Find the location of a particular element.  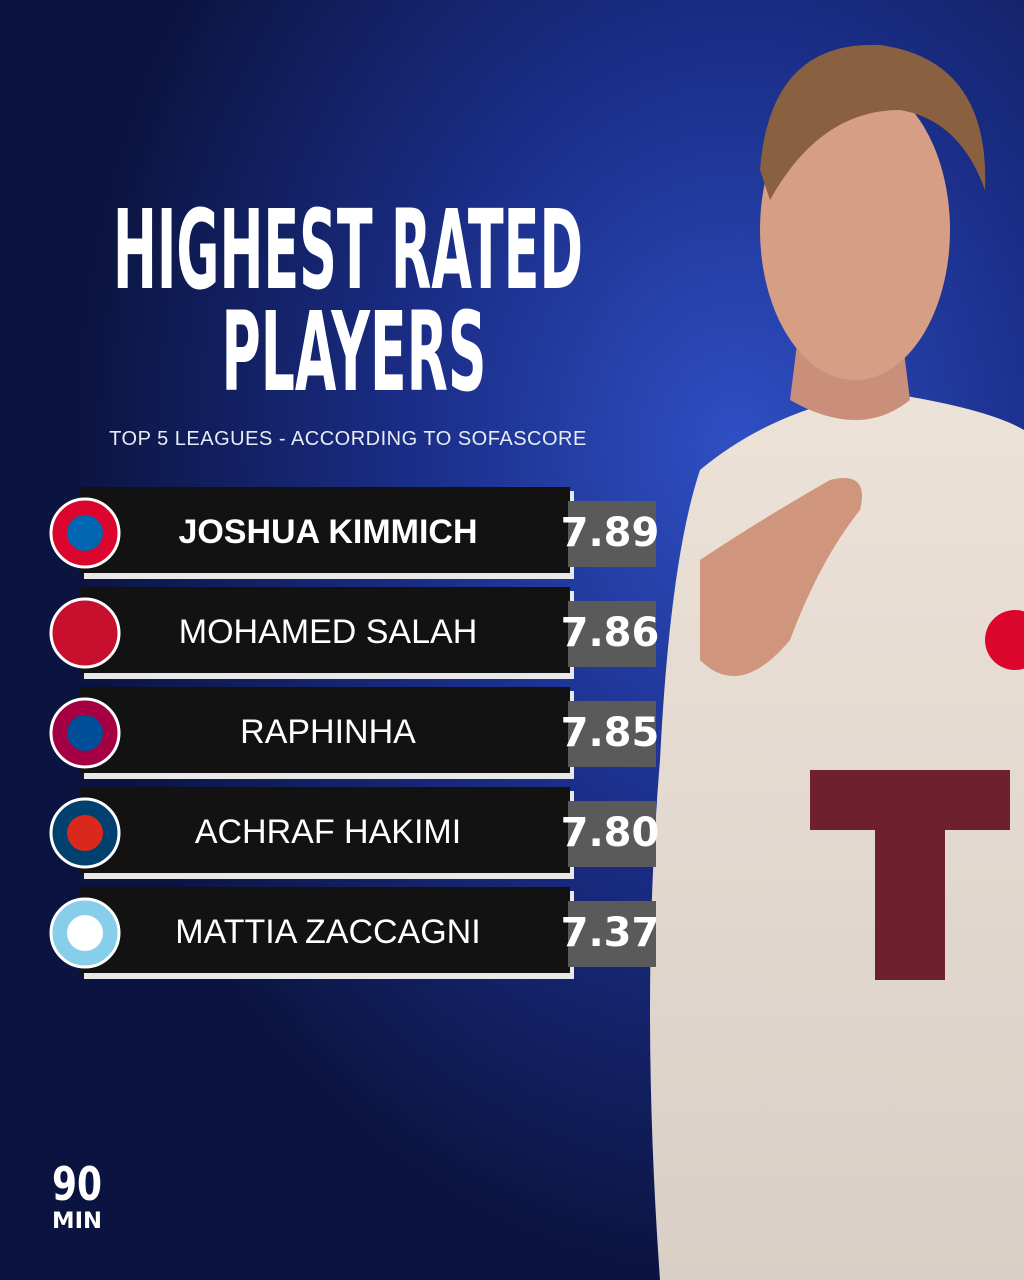

player-rating: 7.86 is located at coordinates (610, 633).